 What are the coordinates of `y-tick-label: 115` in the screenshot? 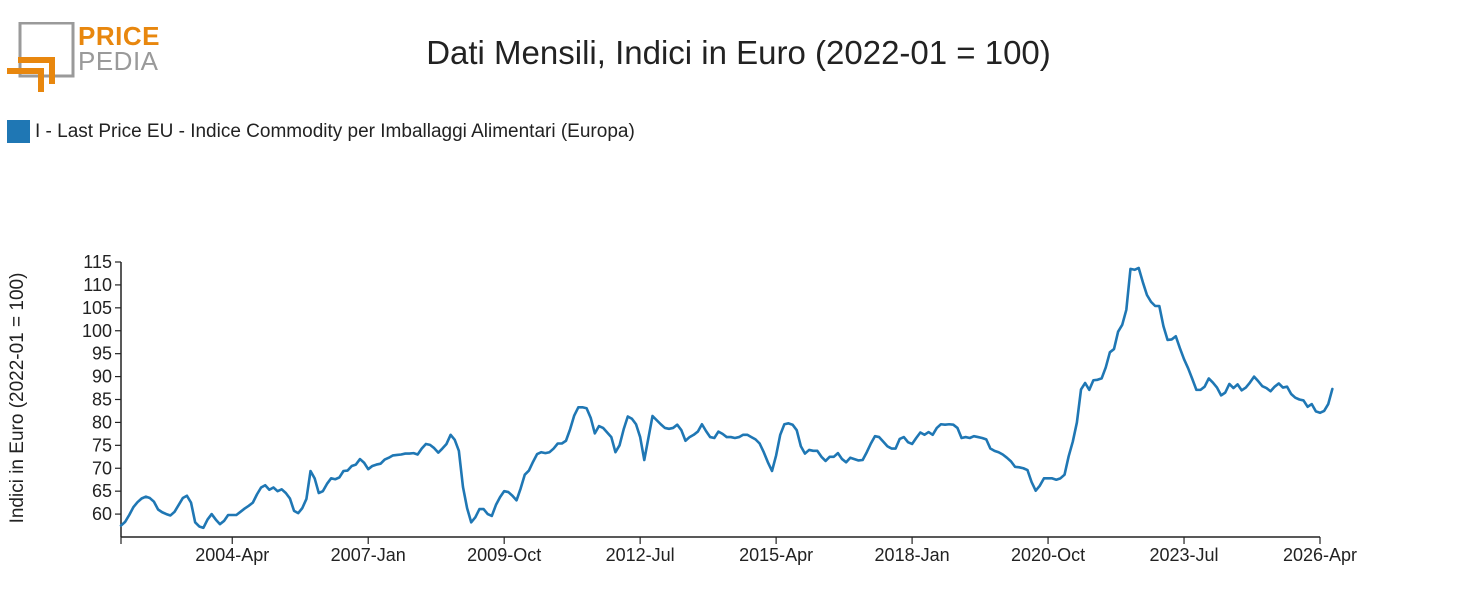 It's located at (97, 262).